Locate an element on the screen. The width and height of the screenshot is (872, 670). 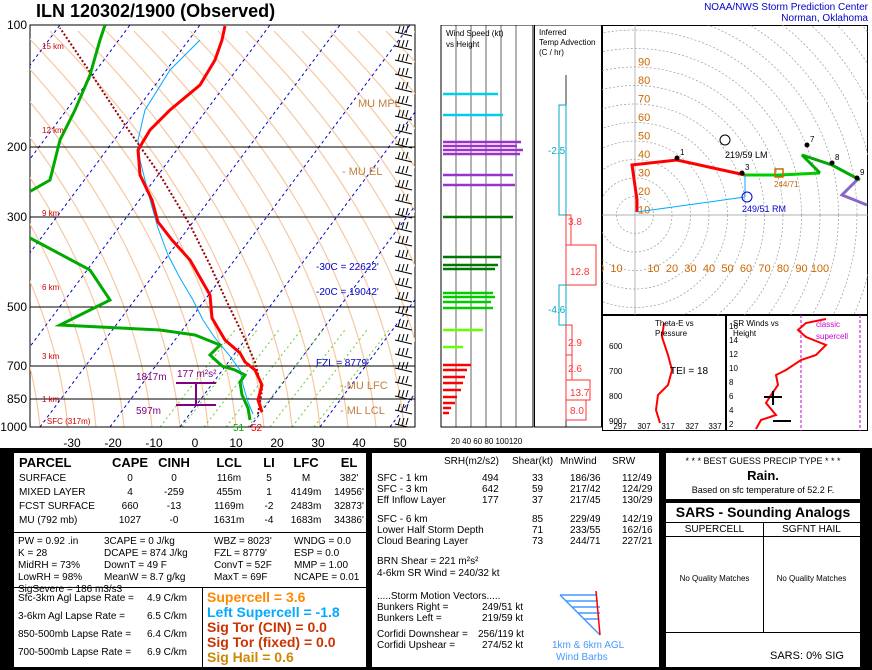
hodo-y-label: 40 is located at coordinates (644, 155).